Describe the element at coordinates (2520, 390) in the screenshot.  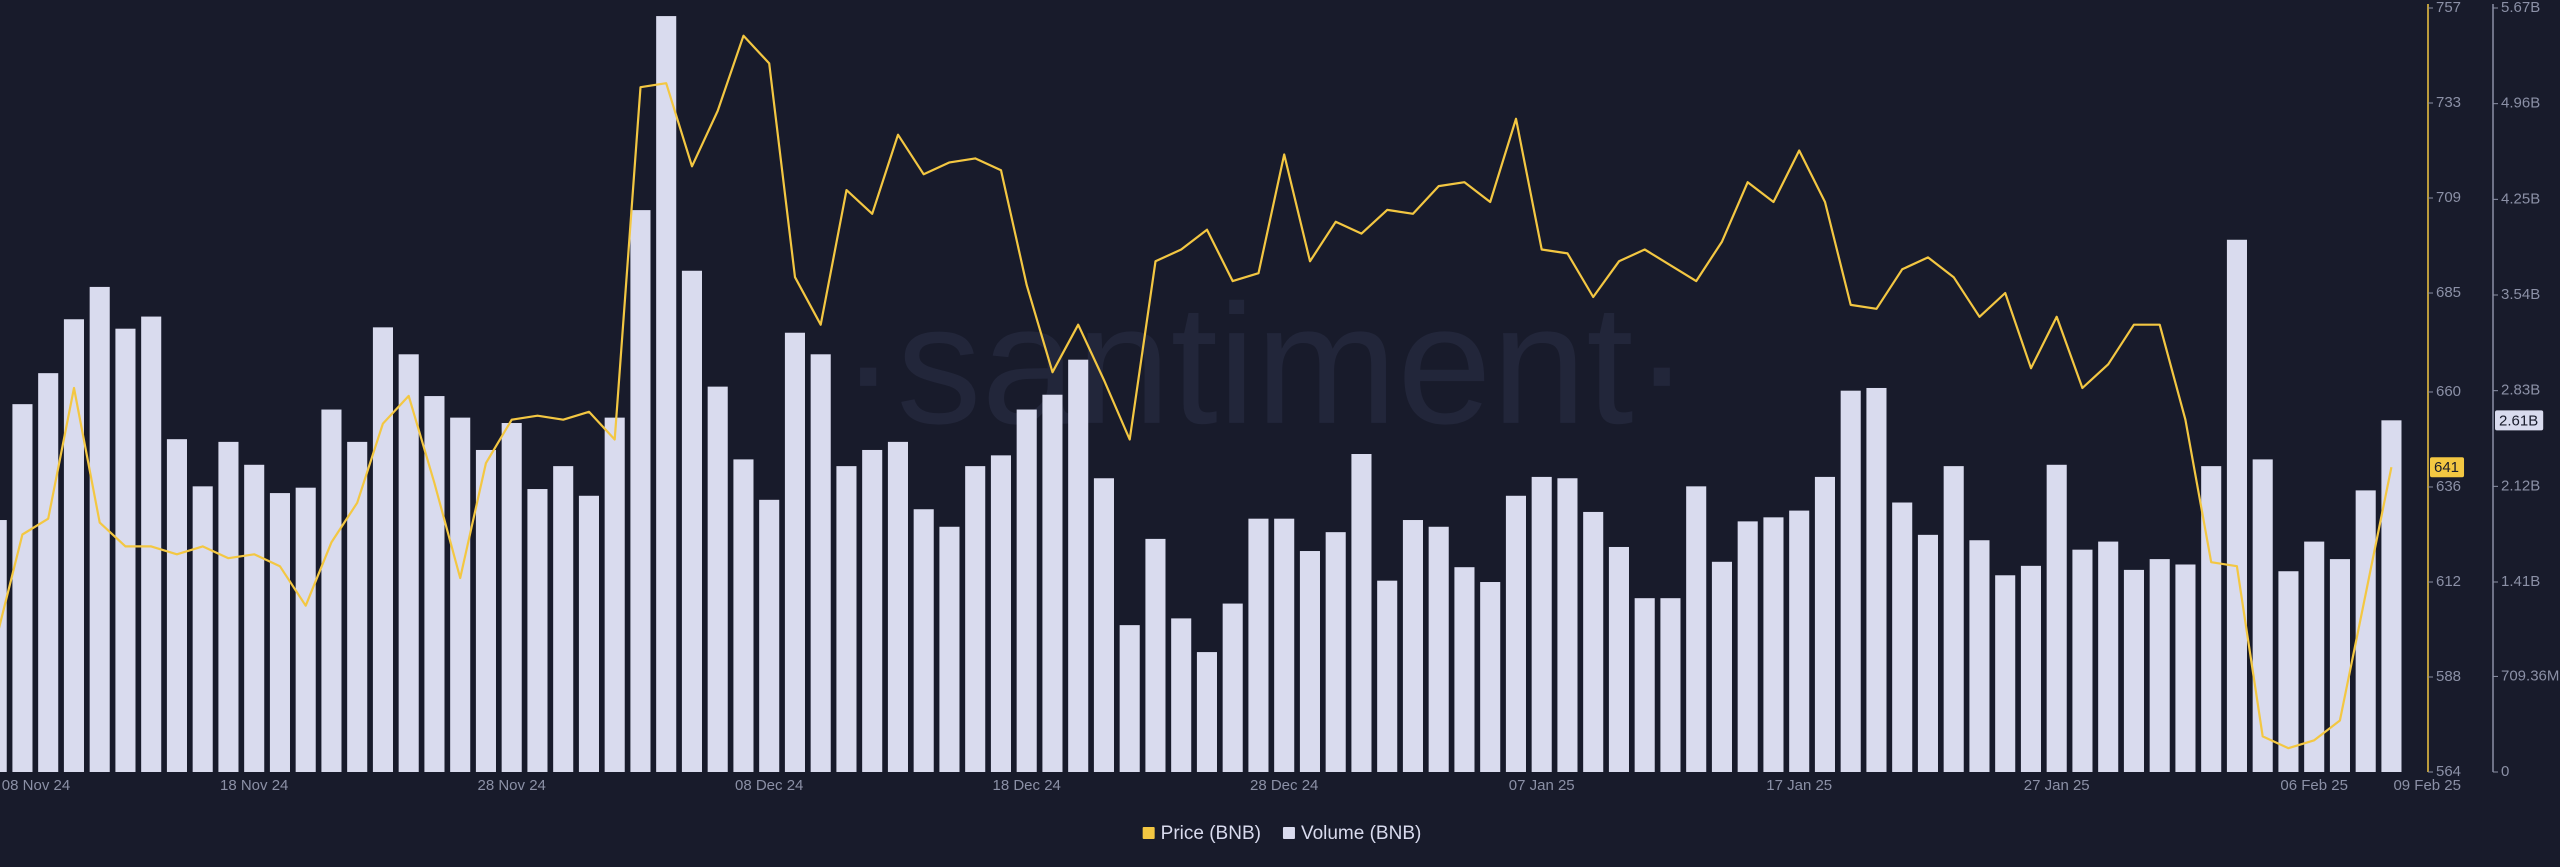
I see `y-tick-label: 2.83B` at that location.